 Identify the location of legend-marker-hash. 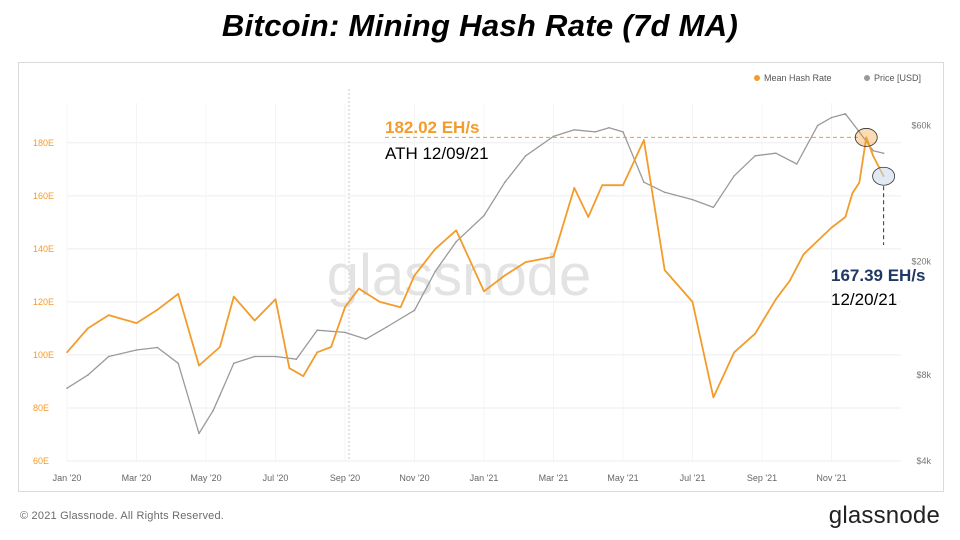
(757, 78).